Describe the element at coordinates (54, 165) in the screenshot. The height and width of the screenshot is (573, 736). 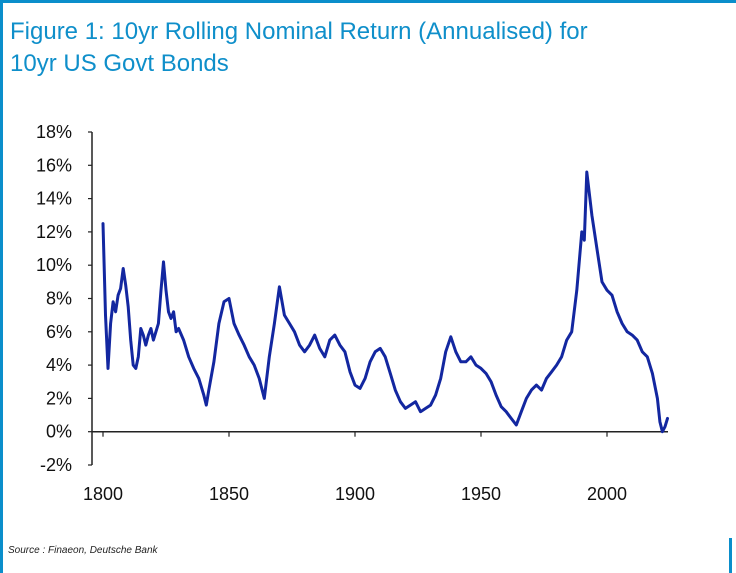
I see `y-tick-label: 16%` at that location.